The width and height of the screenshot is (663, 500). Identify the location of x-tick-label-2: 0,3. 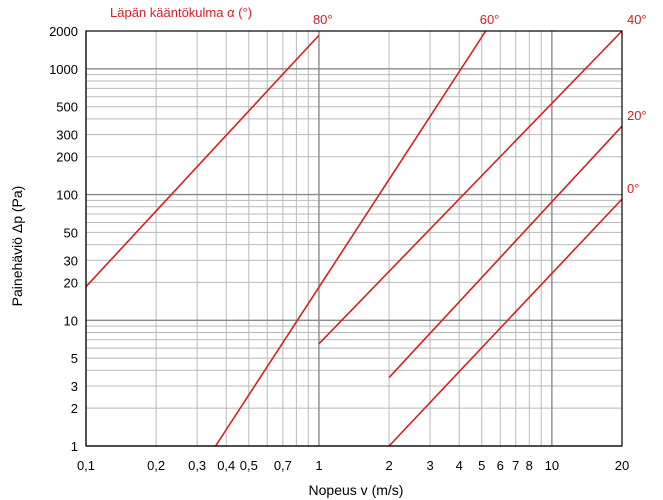
(197, 465).